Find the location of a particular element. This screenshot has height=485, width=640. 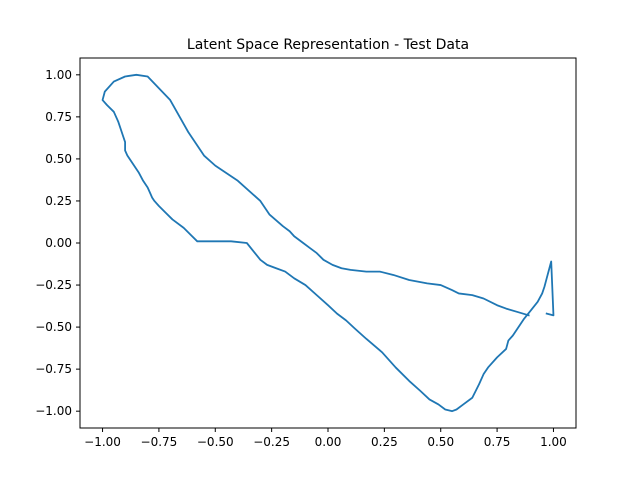

x-tick-label: −0.50 is located at coordinates (215, 442).